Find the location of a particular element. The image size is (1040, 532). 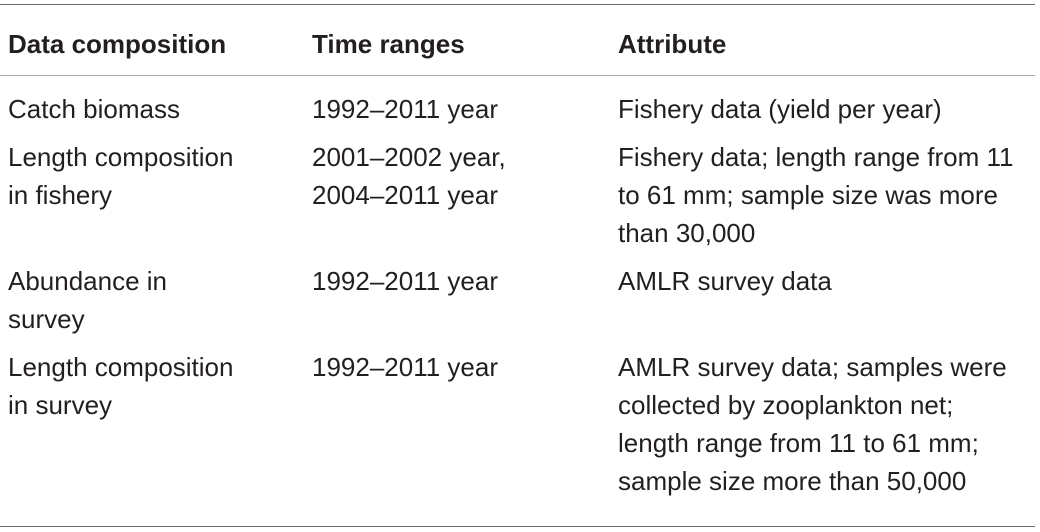

header-attribute: Attribute is located at coordinates (822, 40).